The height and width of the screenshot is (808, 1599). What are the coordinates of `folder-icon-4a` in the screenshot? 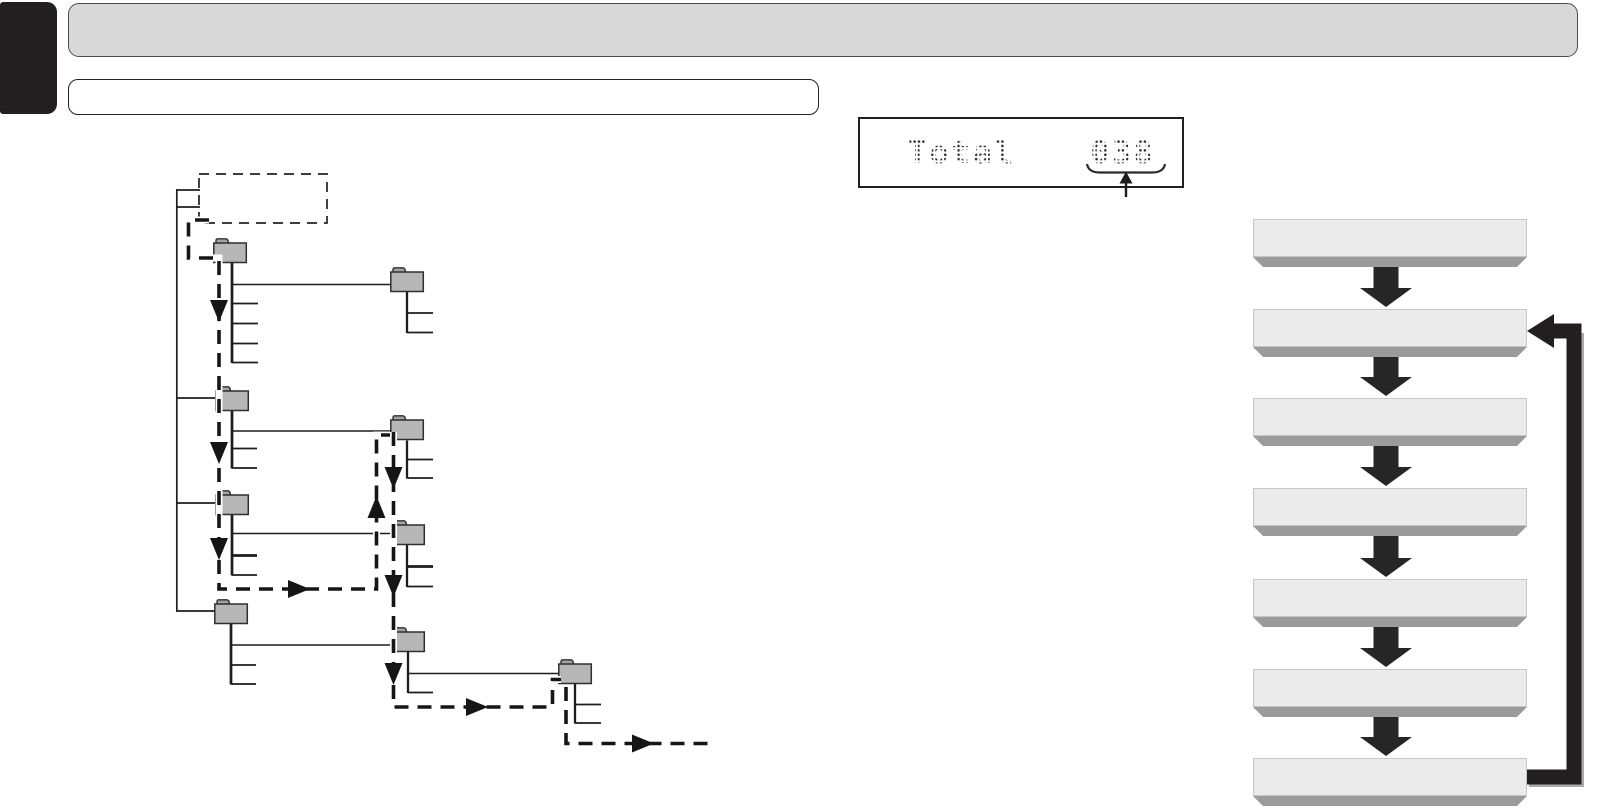 It's located at (408, 640).